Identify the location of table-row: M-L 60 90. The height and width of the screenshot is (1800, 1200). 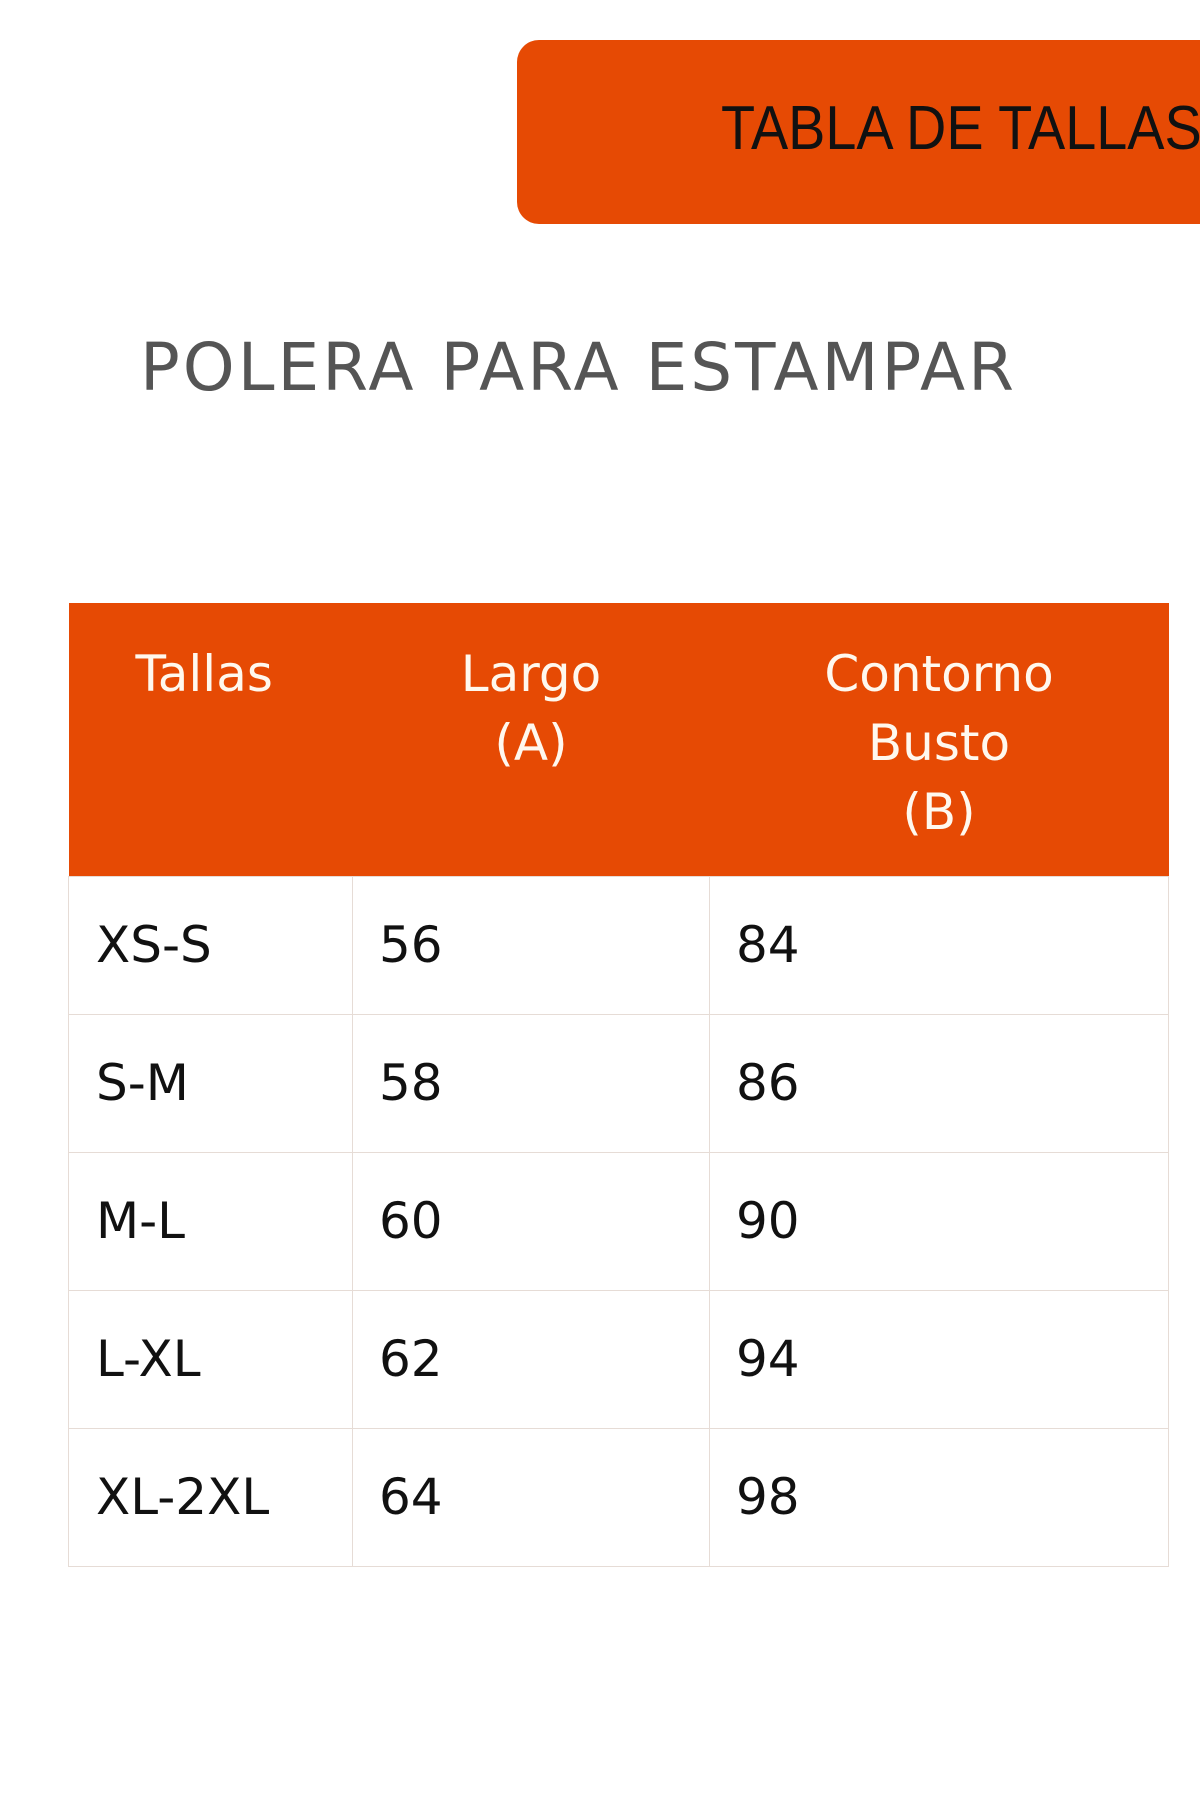
(618, 1221).